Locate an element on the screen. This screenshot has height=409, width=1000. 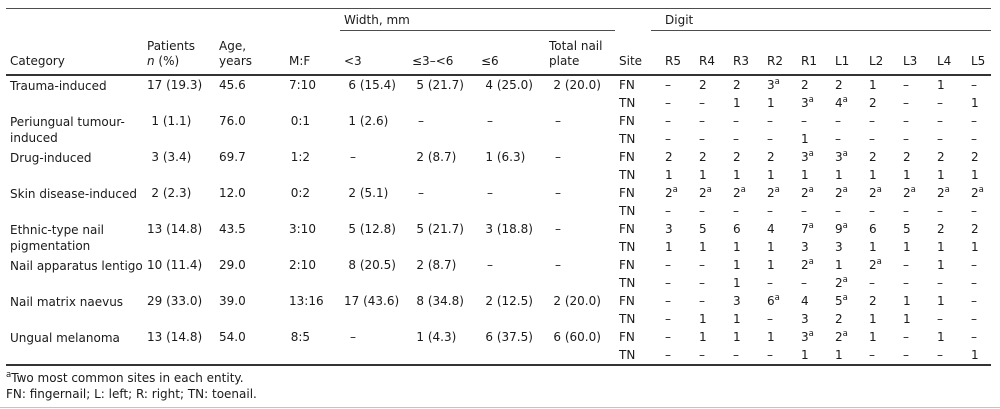
category-cell: Ungual melanoma is located at coordinates (65, 338).